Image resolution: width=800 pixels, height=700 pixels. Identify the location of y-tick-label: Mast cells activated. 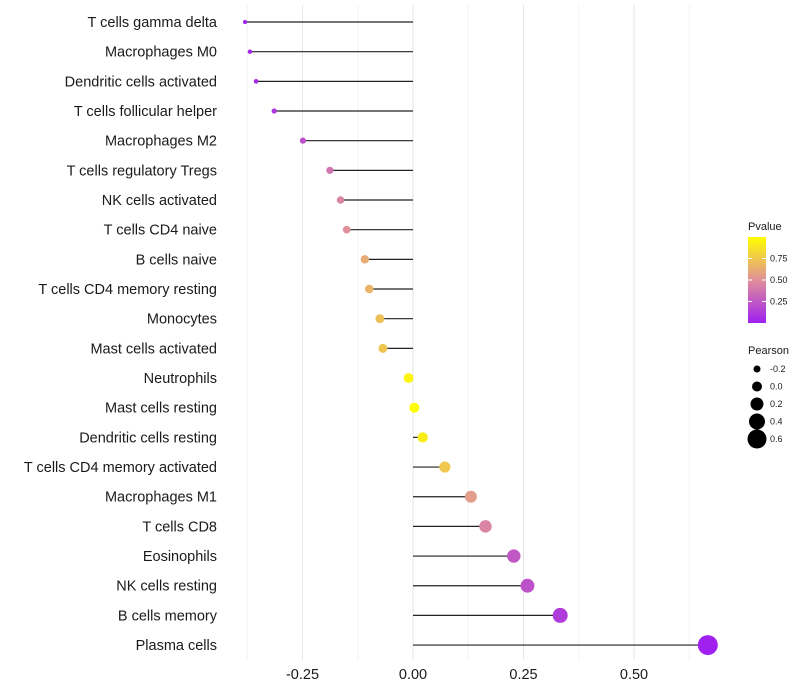
(153, 349).